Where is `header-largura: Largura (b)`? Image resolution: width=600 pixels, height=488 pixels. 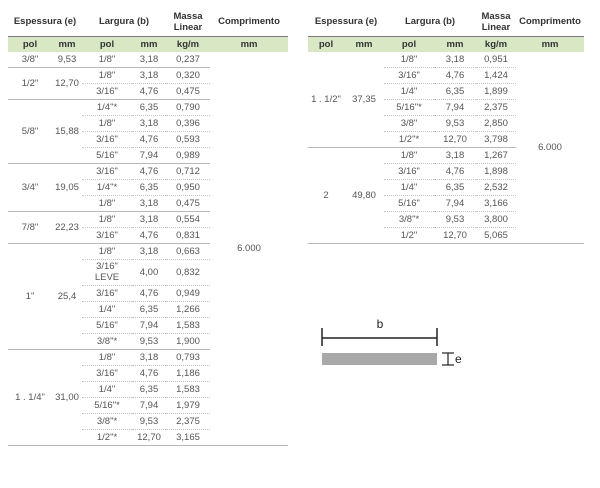
header-largura: Largura (b) is located at coordinates (430, 22).